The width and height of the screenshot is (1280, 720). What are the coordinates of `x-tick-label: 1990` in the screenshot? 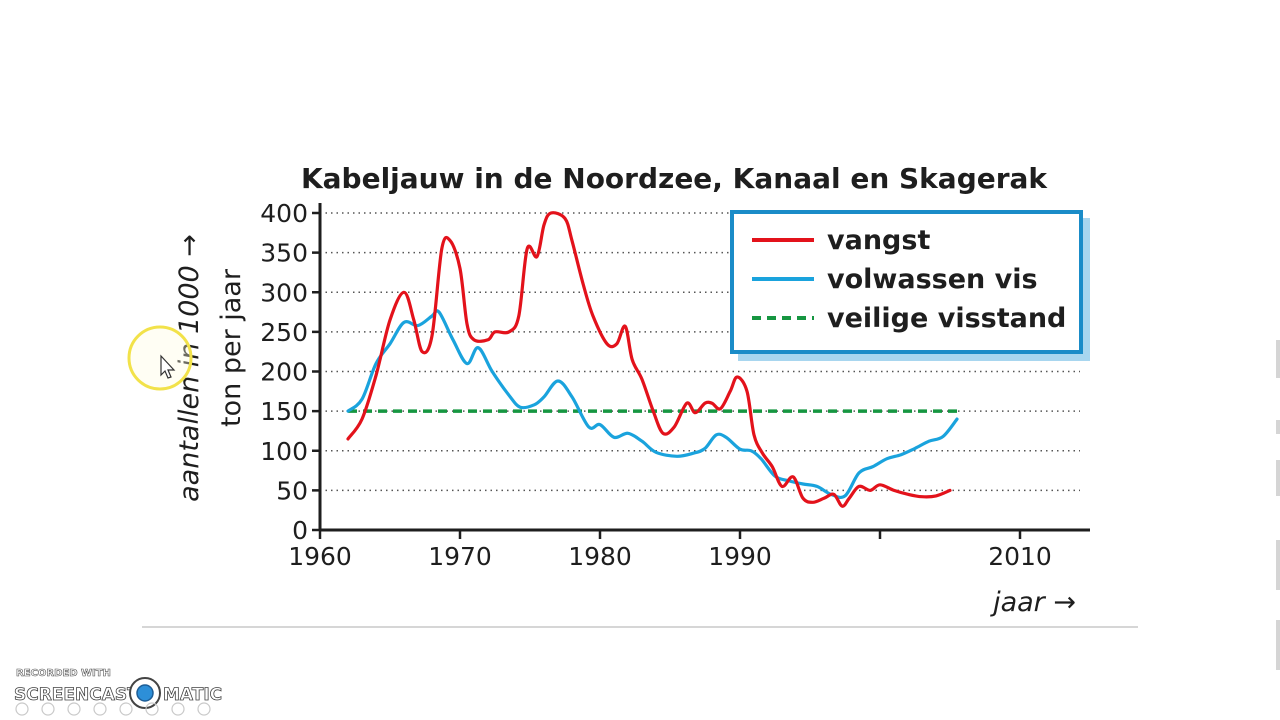 It's located at (740, 556).